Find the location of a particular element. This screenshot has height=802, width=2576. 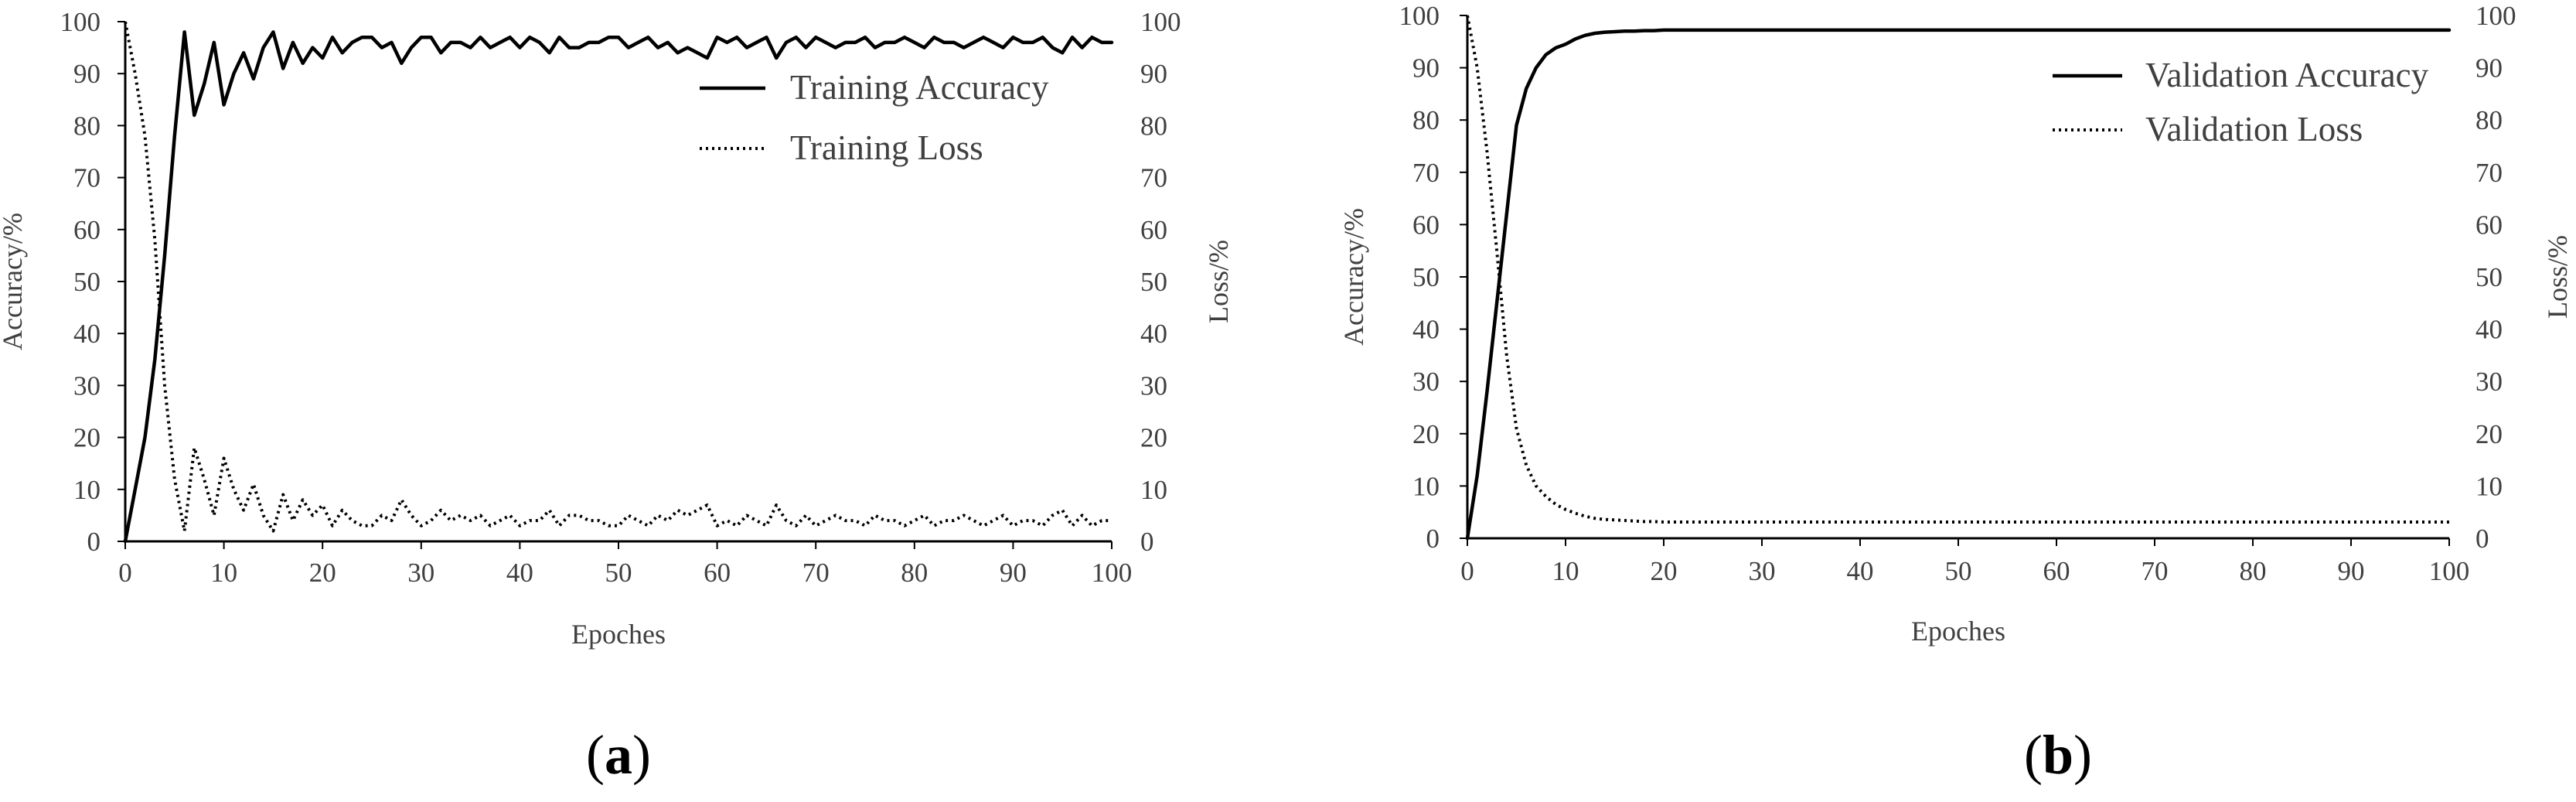

legend-label: Training Loss is located at coordinates (886, 147).